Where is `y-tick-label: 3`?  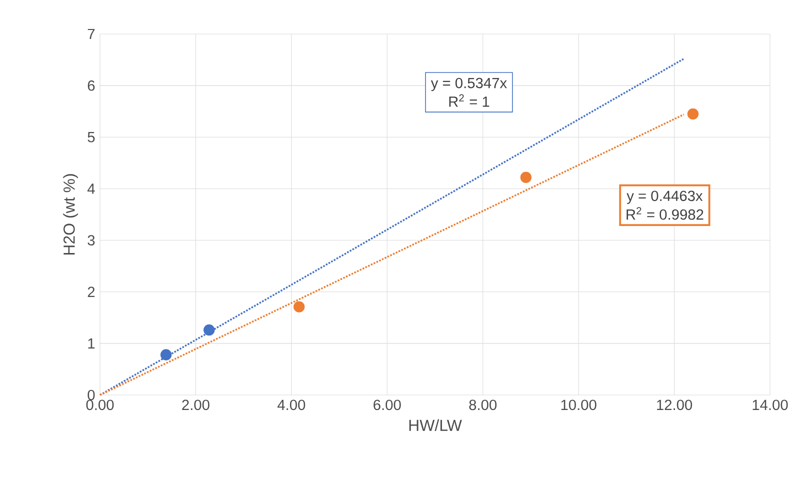
y-tick-label: 3 is located at coordinates (91, 240).